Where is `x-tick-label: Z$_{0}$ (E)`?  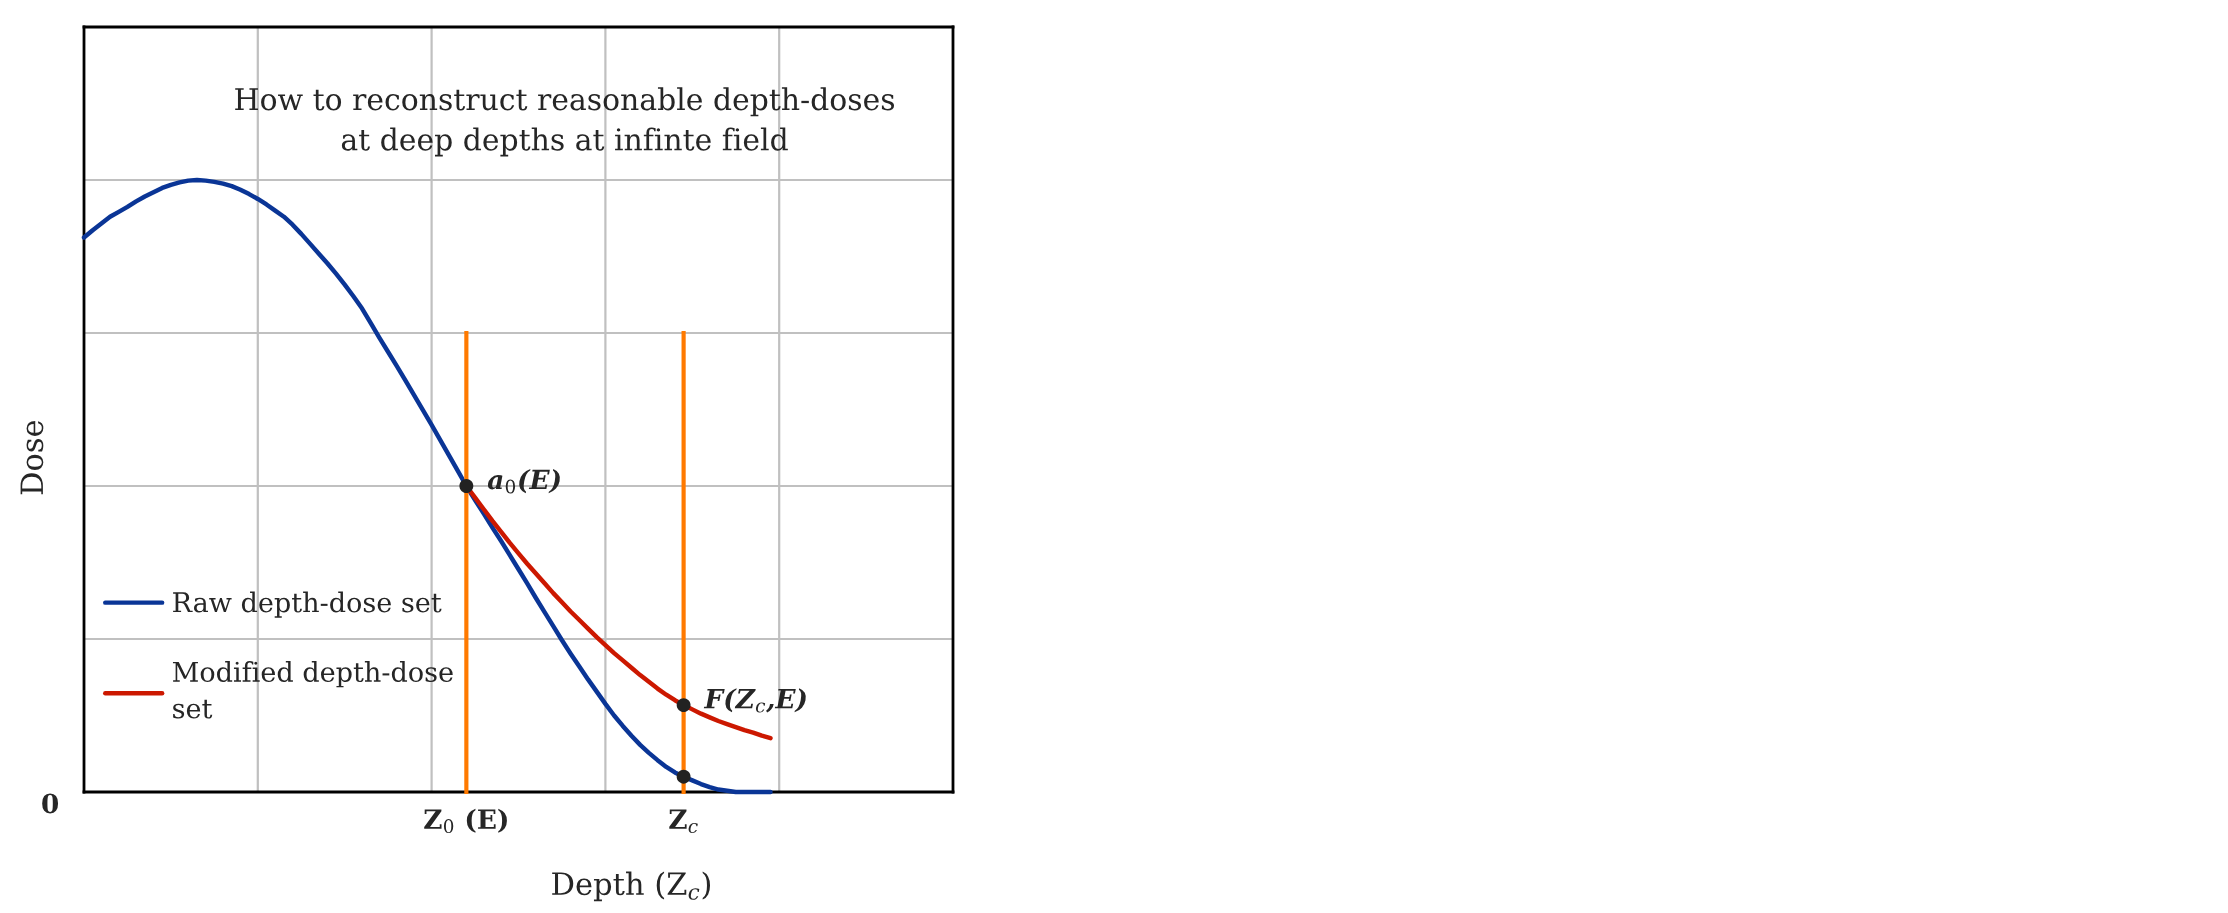
x-tick-label: Z$_{0}$ (E) is located at coordinates (465, 821).